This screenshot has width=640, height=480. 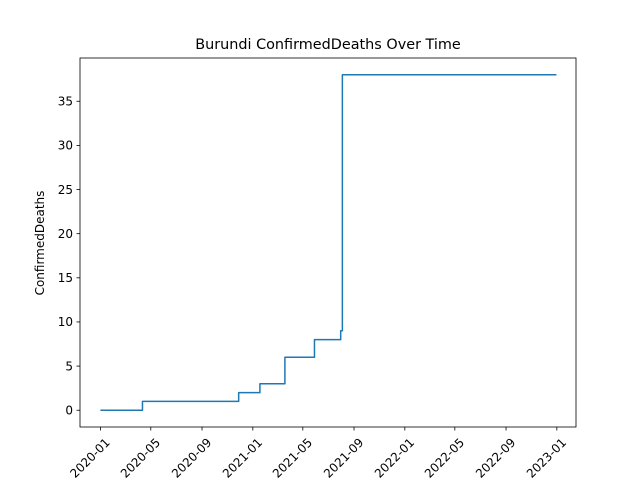 I want to click on y-tick-label: 25, so click(x=65, y=190).